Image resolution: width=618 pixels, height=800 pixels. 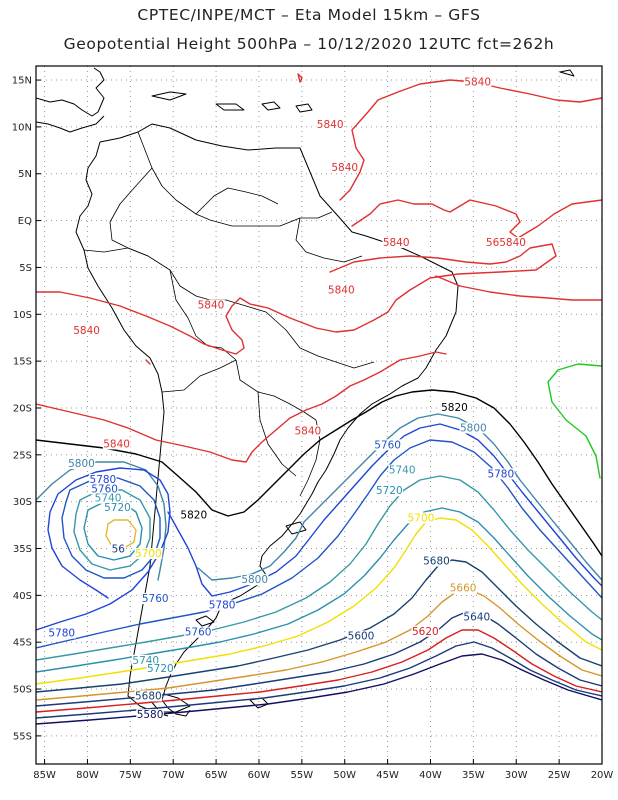 I want to click on contour-5740-ring, so click(x=112, y=530).